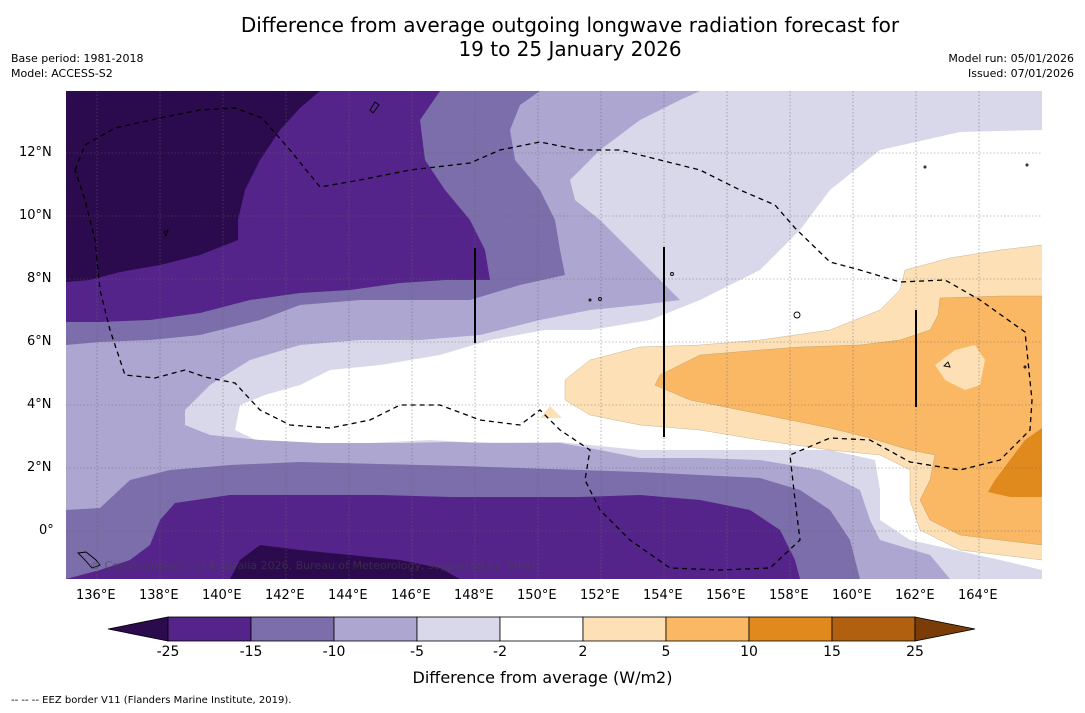 The image size is (1085, 713). I want to click on vertical-markers, so click(695, 342).